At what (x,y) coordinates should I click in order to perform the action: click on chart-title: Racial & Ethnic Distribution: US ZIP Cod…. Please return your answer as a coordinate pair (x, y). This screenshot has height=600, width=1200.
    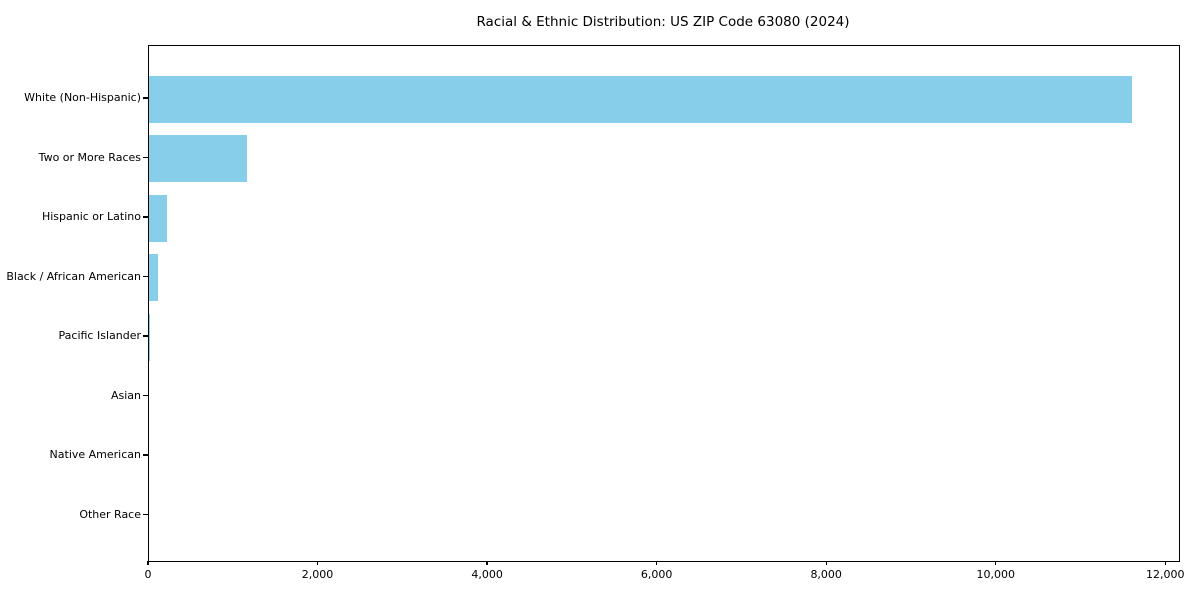
    Looking at the image, I should click on (663, 22).